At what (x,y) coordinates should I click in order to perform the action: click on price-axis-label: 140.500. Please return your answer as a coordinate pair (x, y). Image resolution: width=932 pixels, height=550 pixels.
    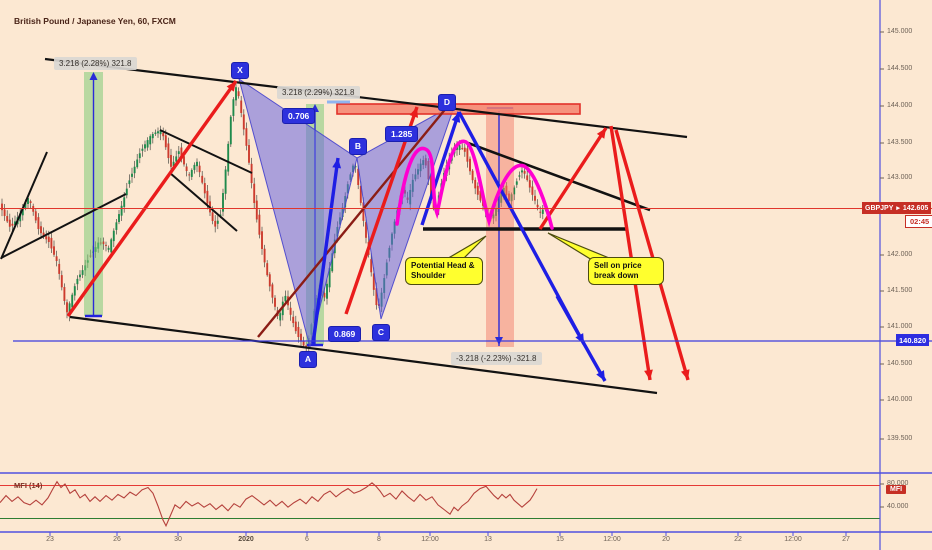
    Looking at the image, I should click on (900, 363).